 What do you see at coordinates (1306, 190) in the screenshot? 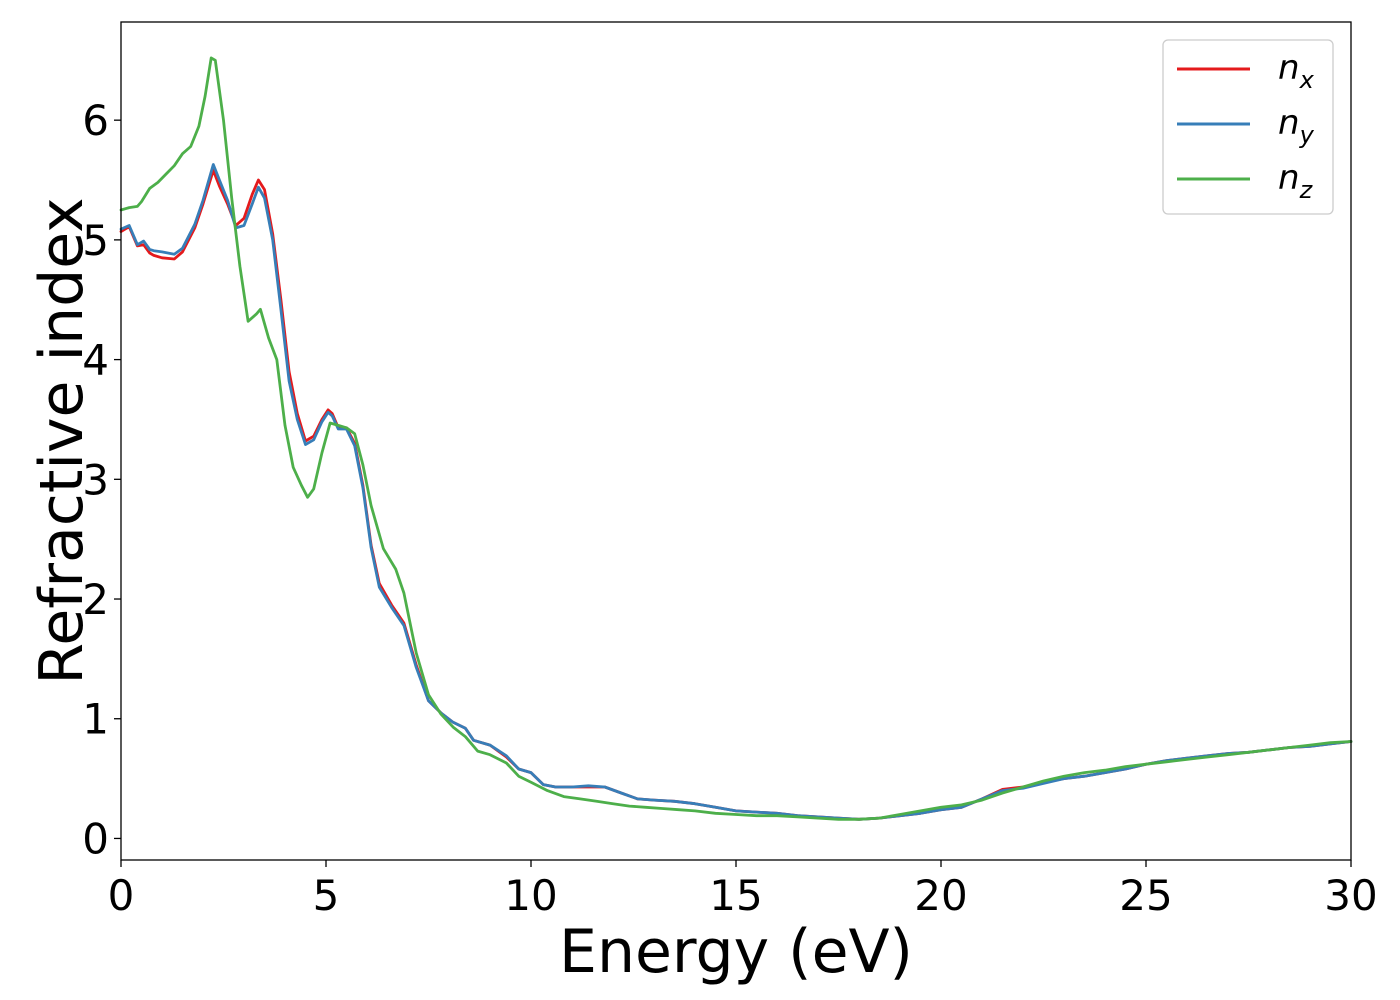
I see `legend-label-subscript: z` at bounding box center [1306, 190].